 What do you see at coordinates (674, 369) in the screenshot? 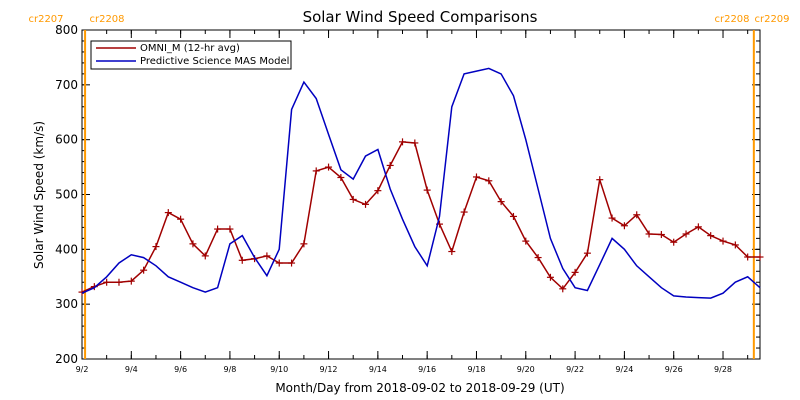
I see `x-tick-label: 9/26` at bounding box center [674, 369].